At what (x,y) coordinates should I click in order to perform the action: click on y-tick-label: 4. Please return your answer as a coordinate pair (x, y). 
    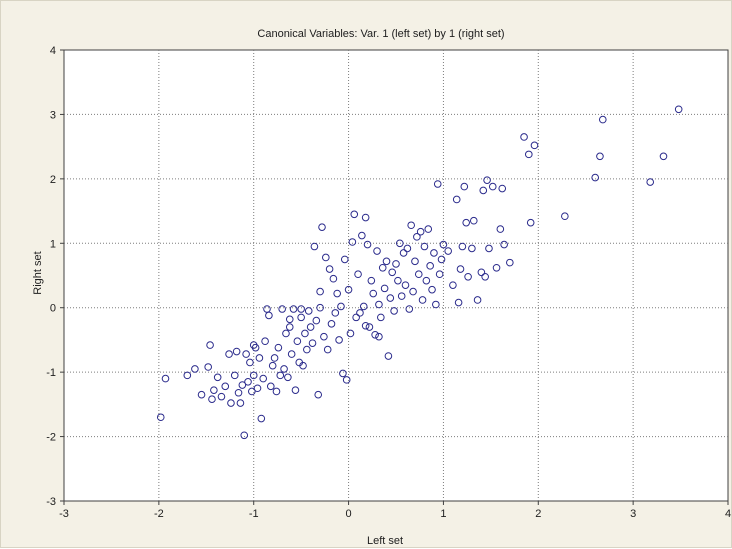
    Looking at the image, I should click on (53, 51).